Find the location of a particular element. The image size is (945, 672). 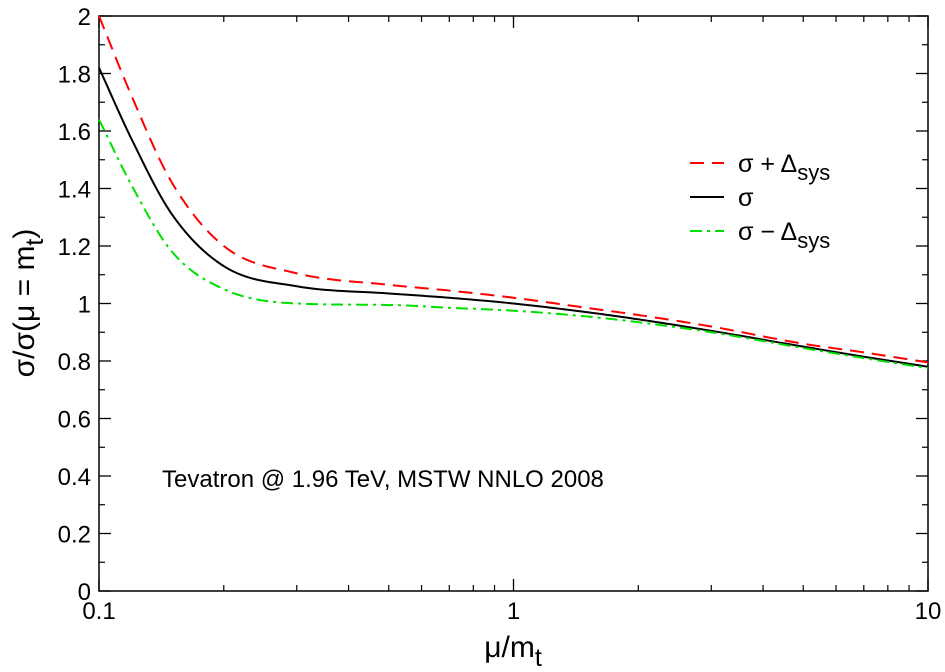

y-tick-label: 1.4 is located at coordinates (74, 190).